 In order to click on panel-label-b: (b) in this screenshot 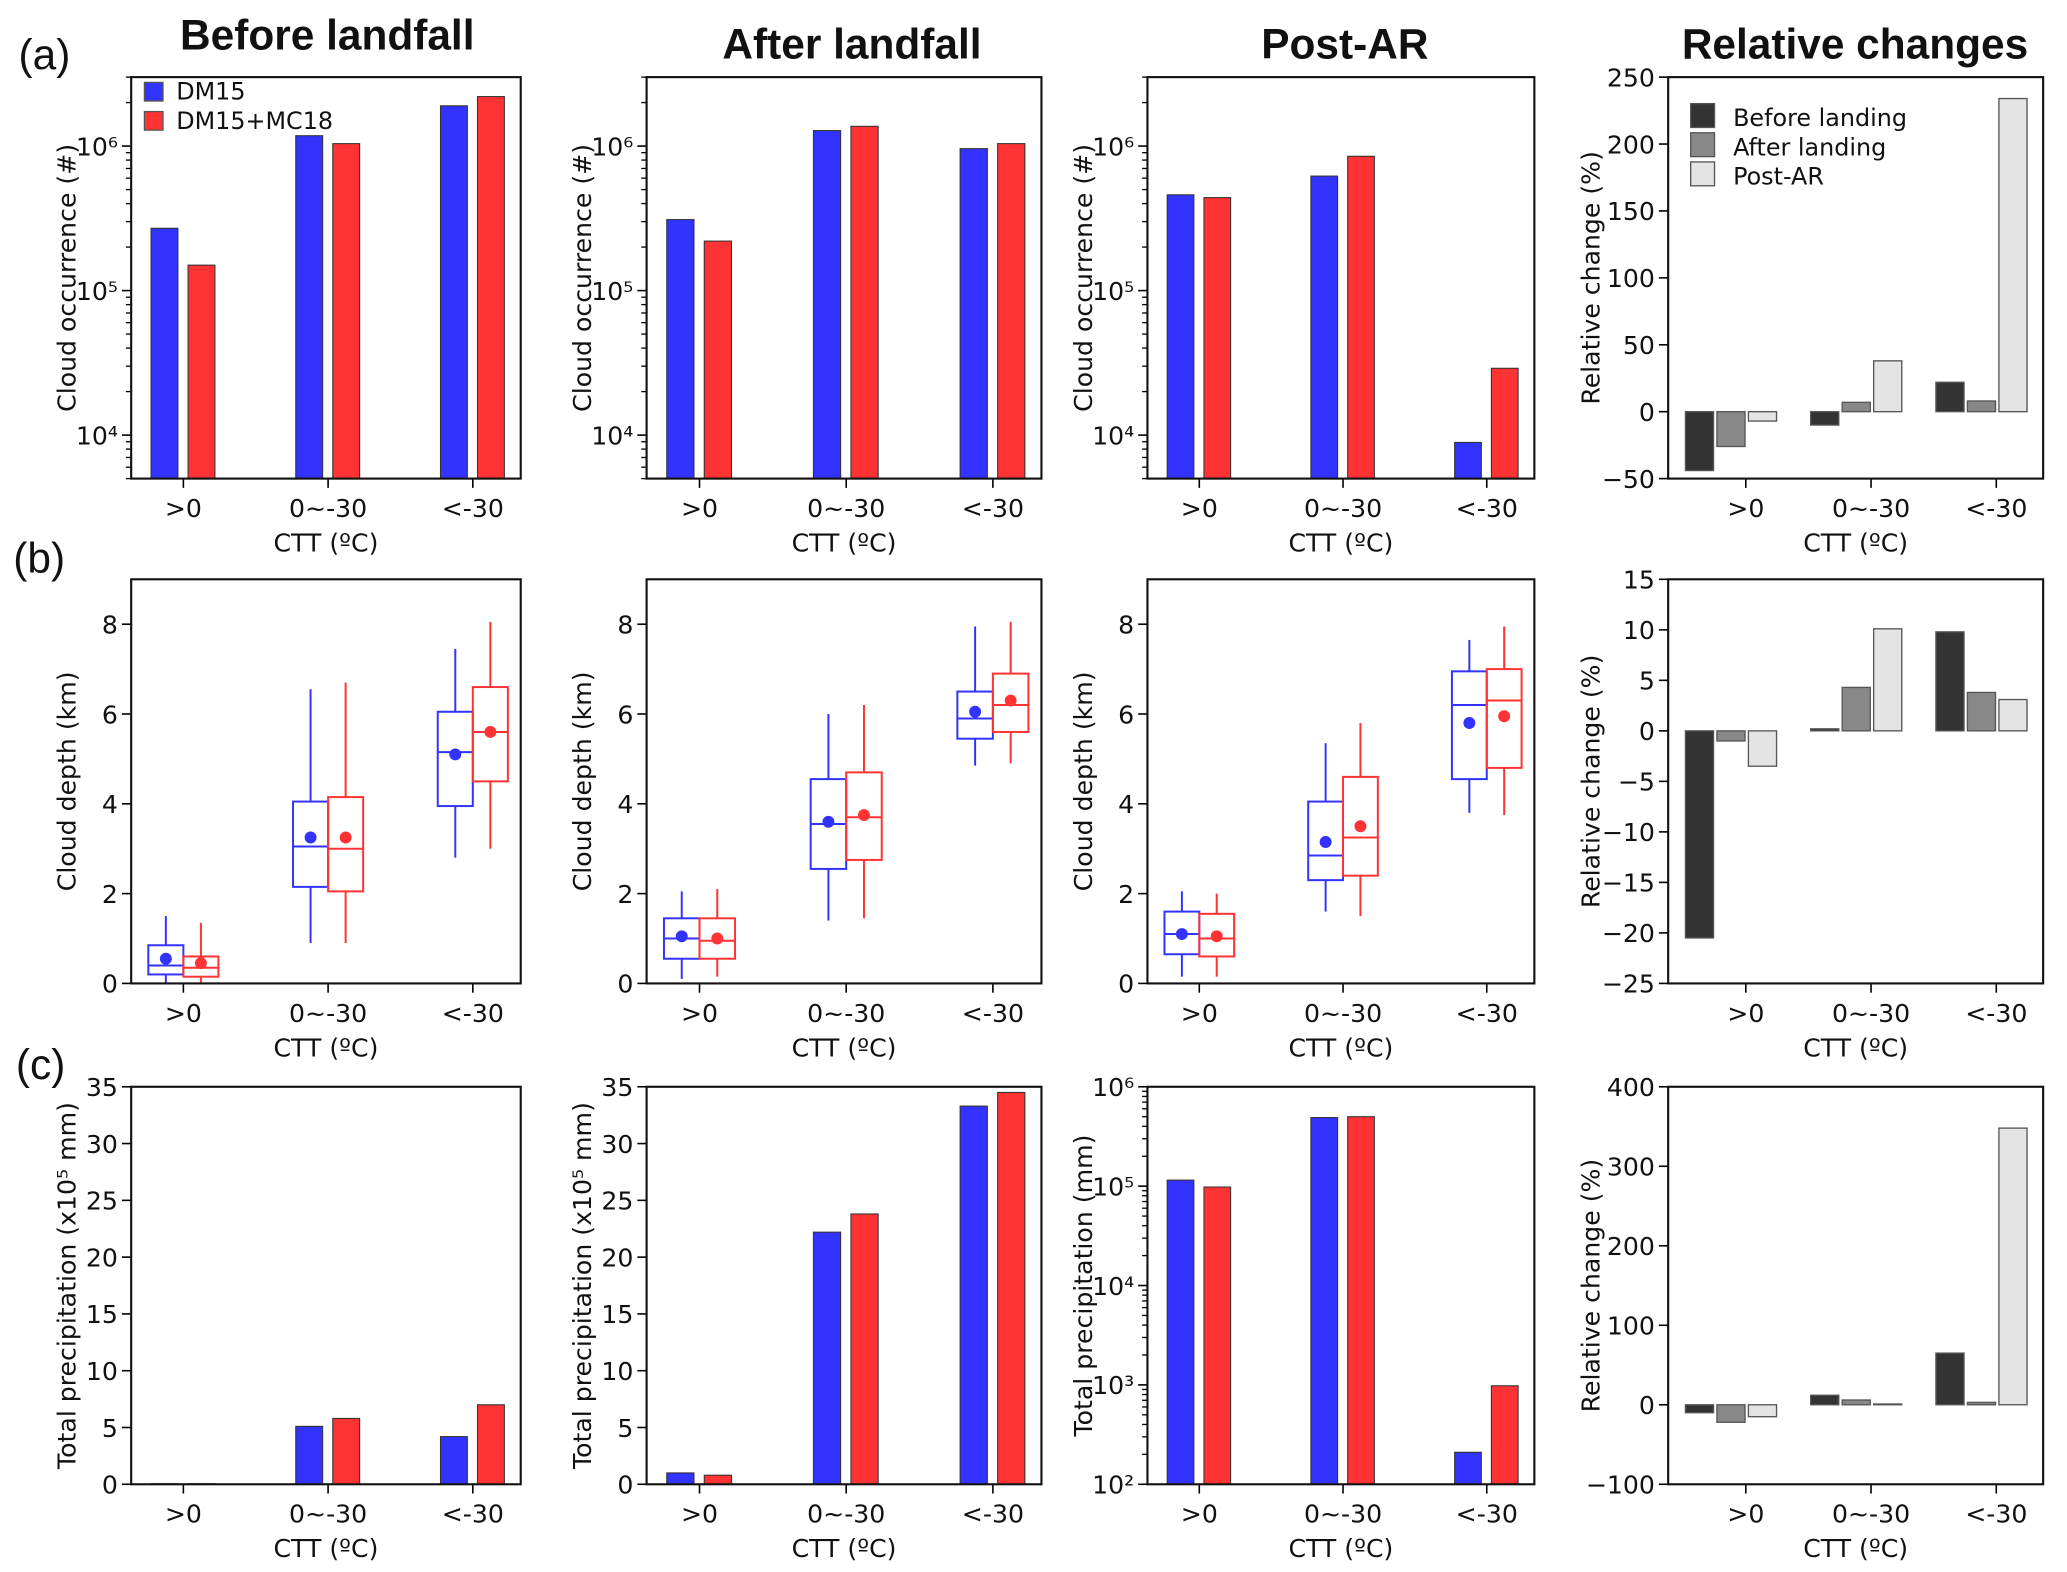, I will do `click(39, 558)`.